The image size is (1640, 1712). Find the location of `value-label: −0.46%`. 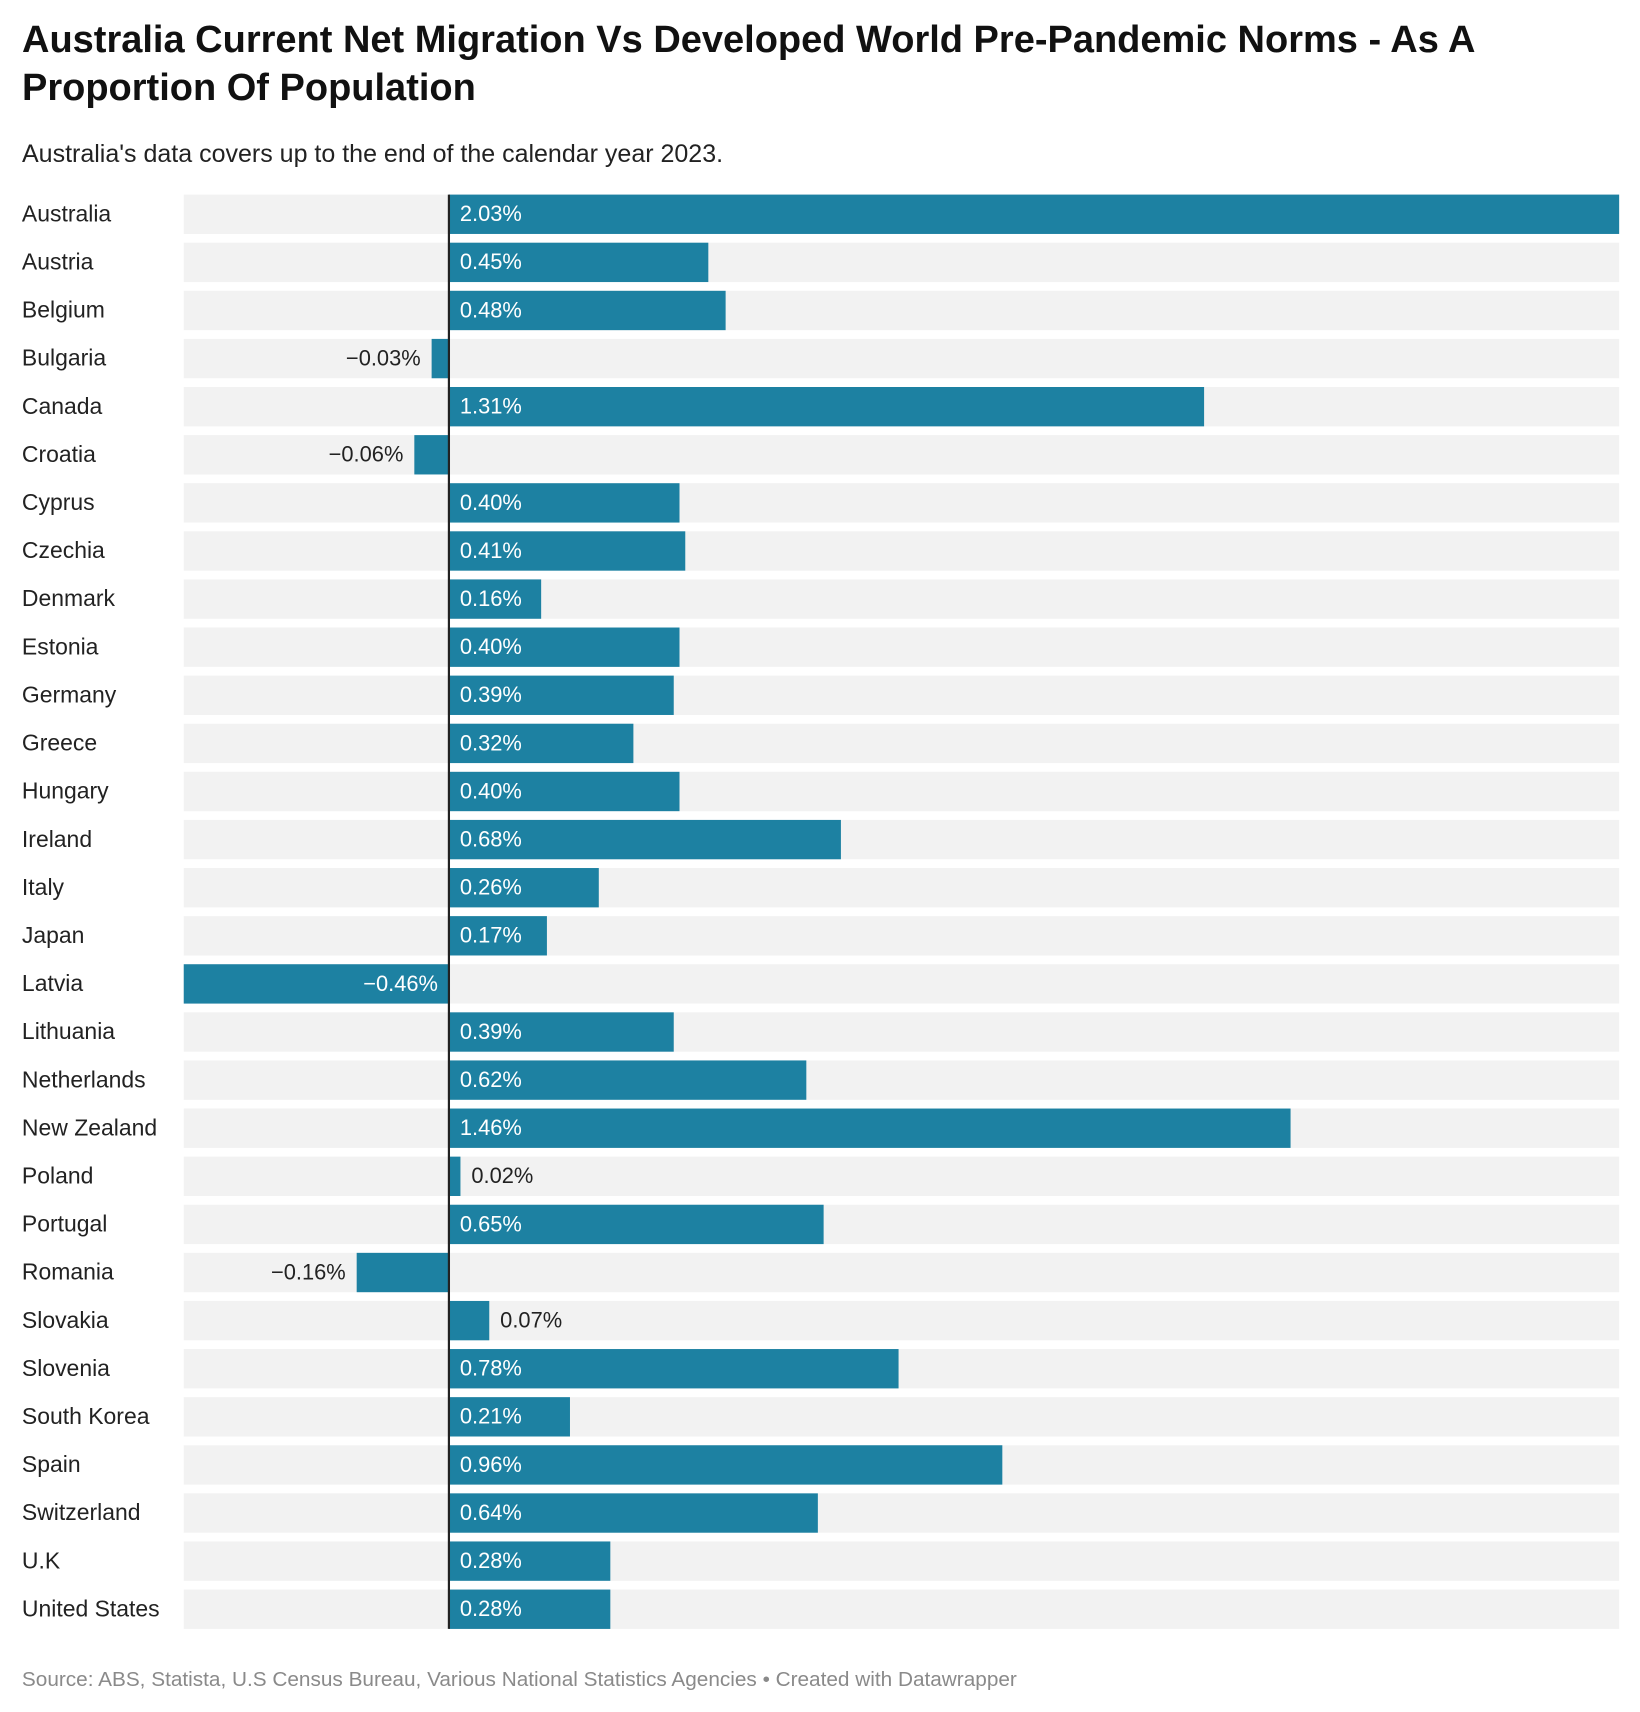

value-label: −0.46% is located at coordinates (400, 983).